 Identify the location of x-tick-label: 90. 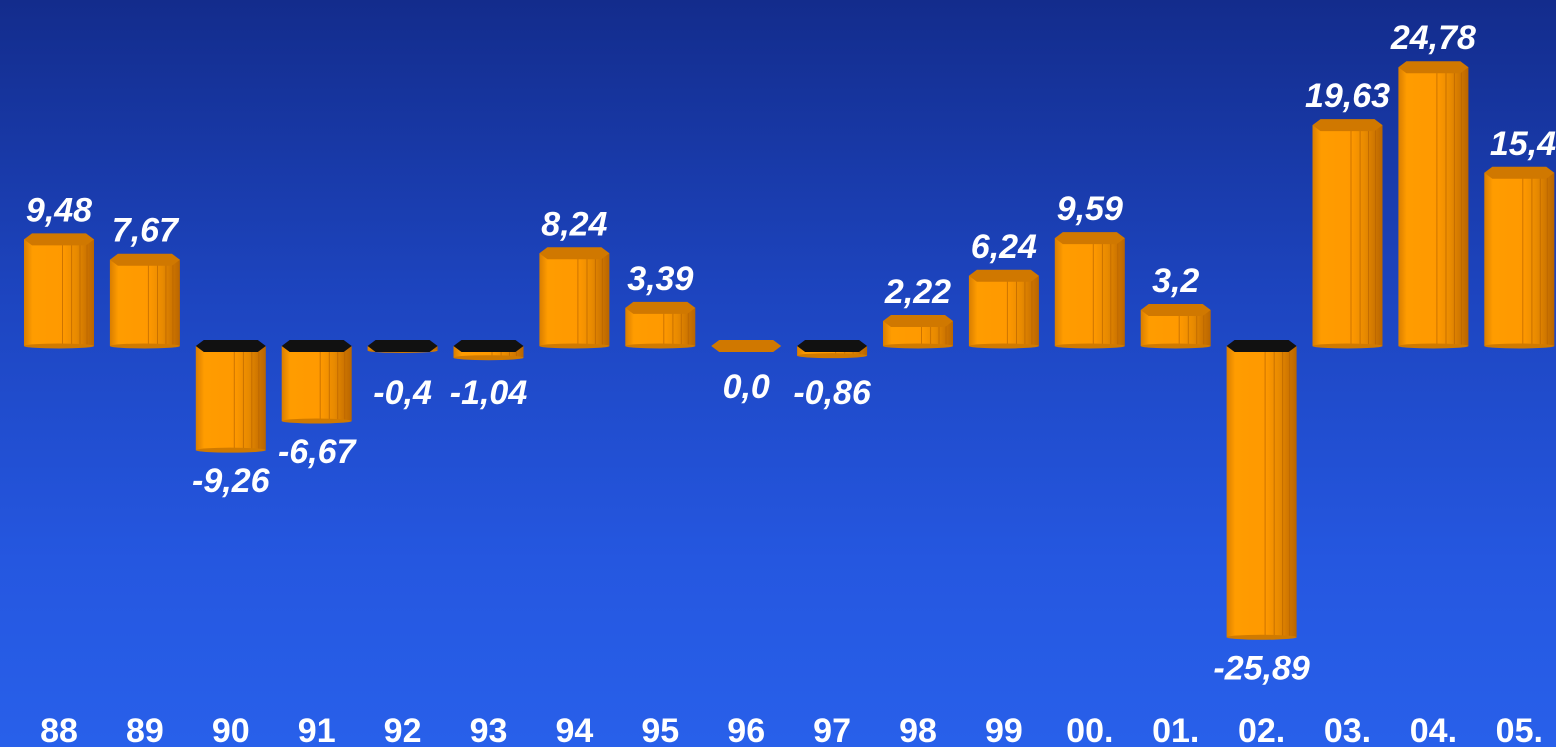
(231, 729).